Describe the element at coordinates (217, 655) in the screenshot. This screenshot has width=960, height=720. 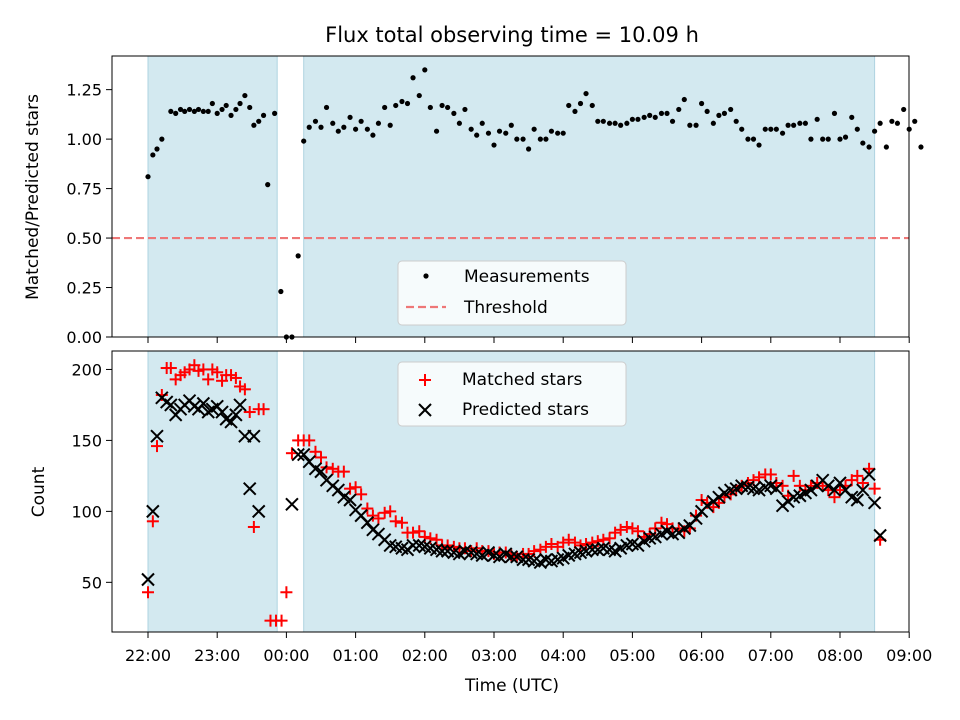
I see `x-tick-label: 23:00` at that location.